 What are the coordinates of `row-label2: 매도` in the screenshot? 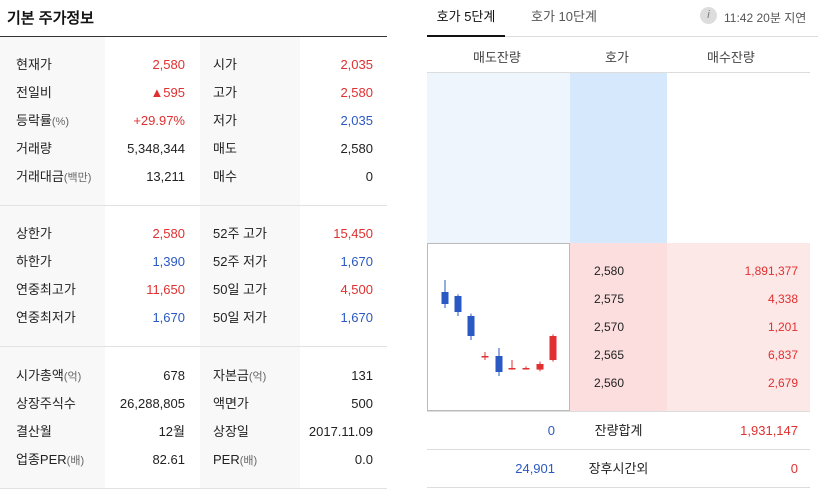 It's located at (225, 149).